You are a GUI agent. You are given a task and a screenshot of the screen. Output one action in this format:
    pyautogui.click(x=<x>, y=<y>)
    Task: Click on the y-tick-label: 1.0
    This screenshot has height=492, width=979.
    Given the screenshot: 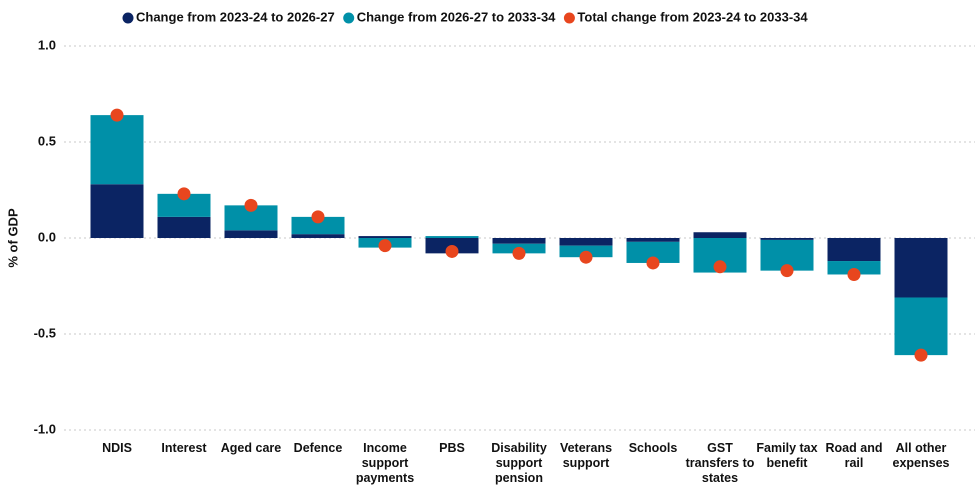 What is the action you would take?
    pyautogui.click(x=47, y=44)
    